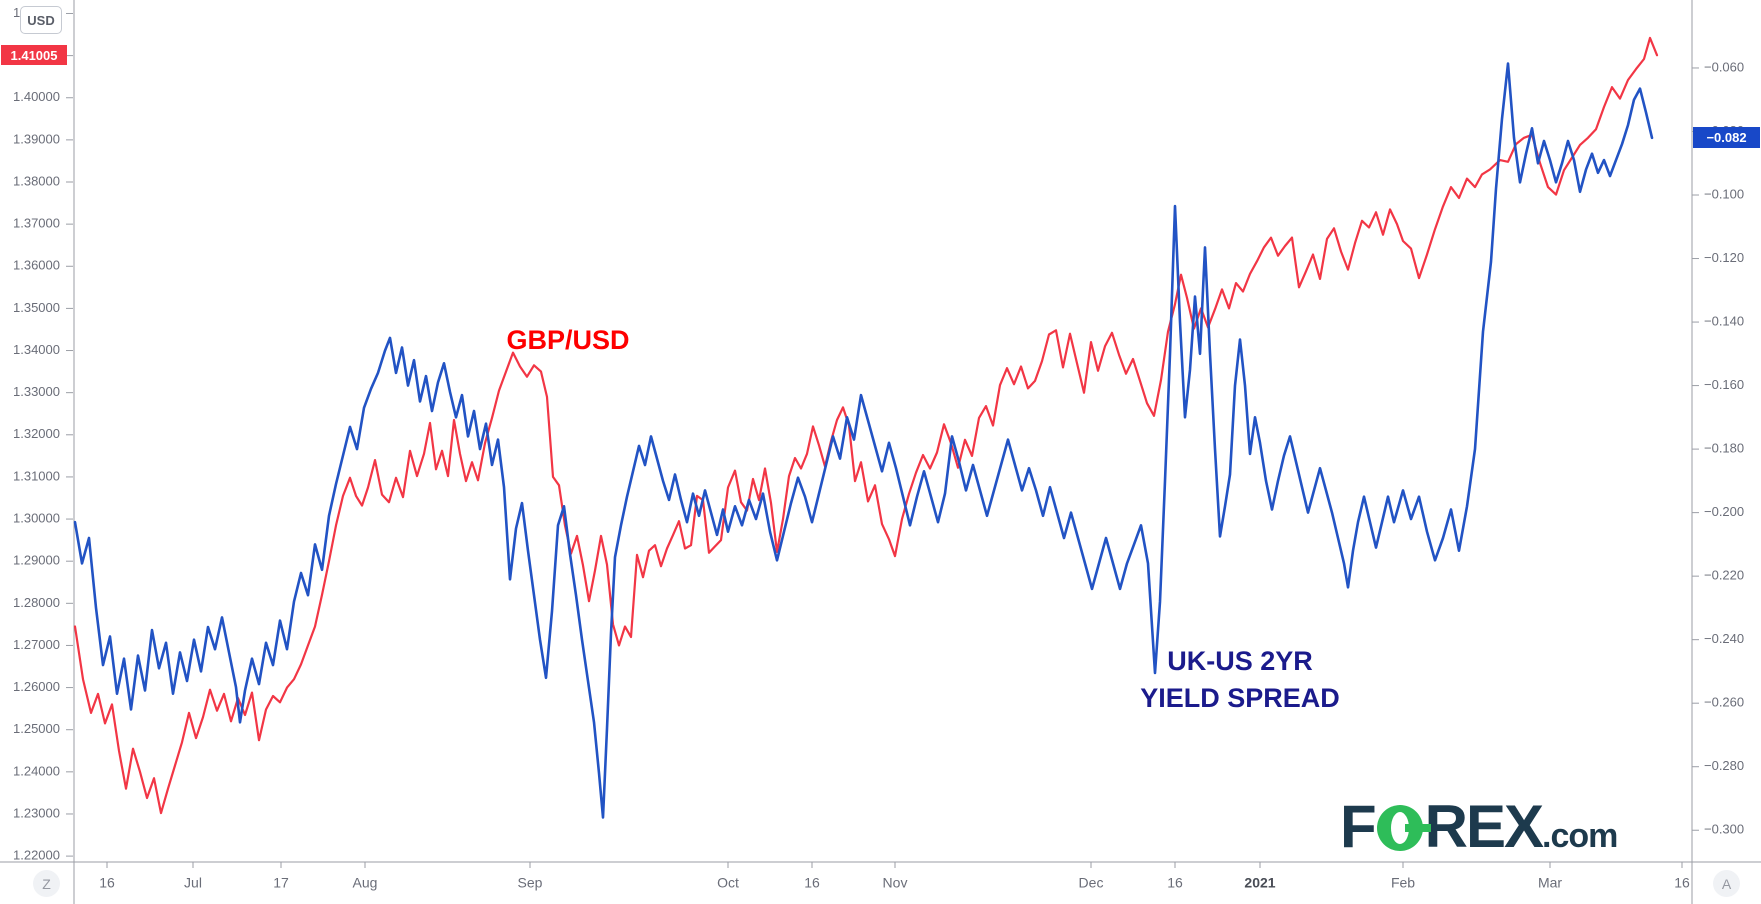 This screenshot has height=904, width=1761. Describe the element at coordinates (193, 883) in the screenshot. I see `time-tick-label: Jul` at that location.